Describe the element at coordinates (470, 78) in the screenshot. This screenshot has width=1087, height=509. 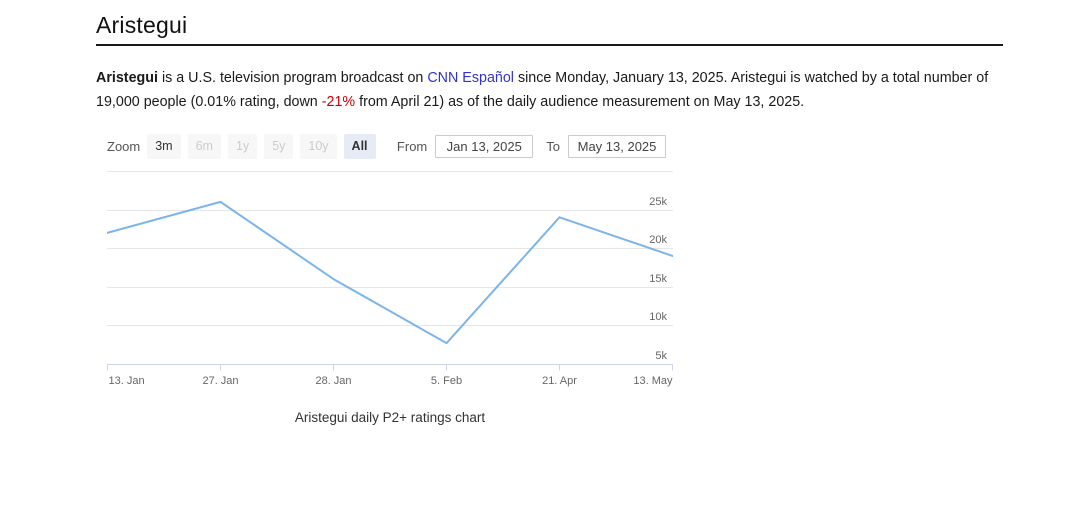
I see `cnn-espanol-link: CNN Español` at that location.